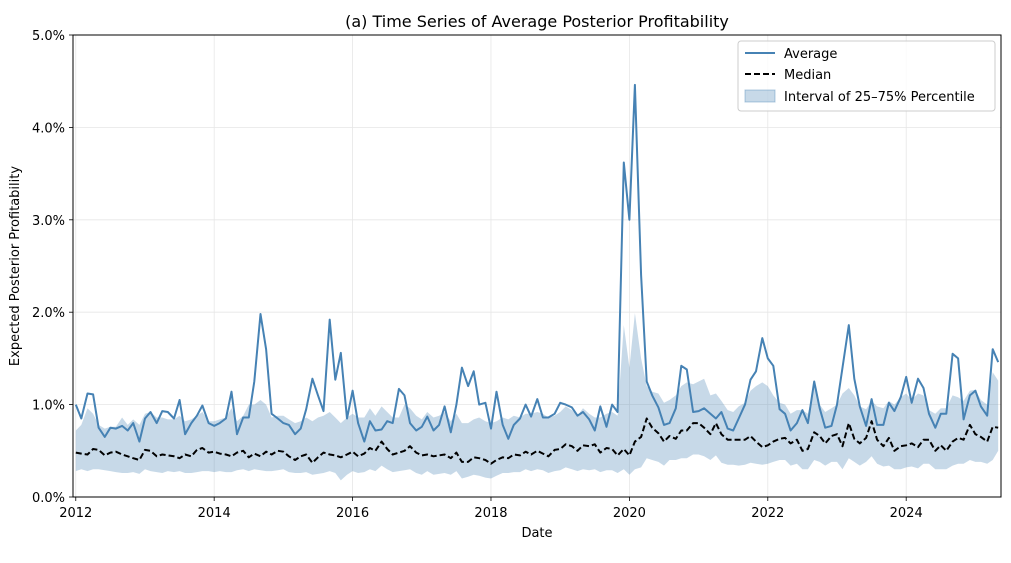 This screenshot has height=563, width=1011. I want to click on legend-median-label: Median, so click(807, 75).